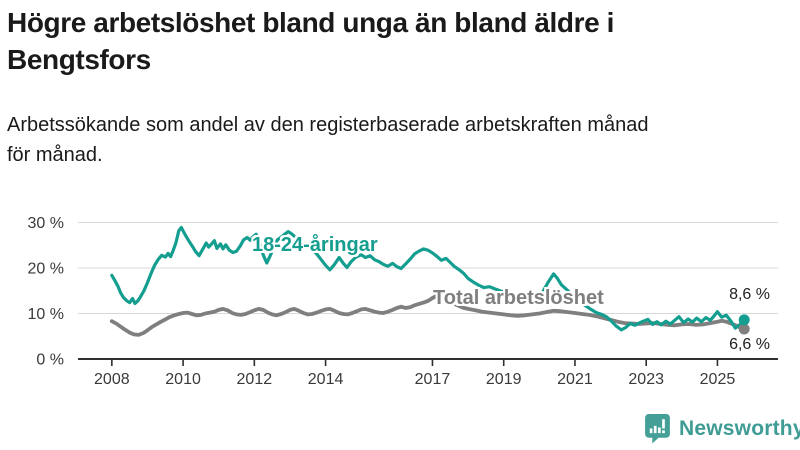 This screenshot has width=800, height=450. I want to click on series-line-total, so click(428, 315).